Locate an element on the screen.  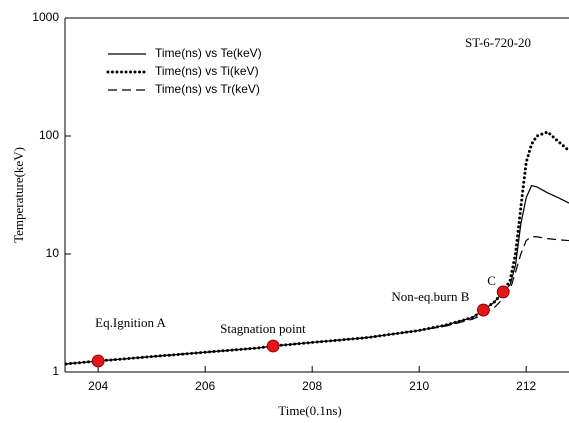
x-tick-label: 206 is located at coordinates (205, 386).